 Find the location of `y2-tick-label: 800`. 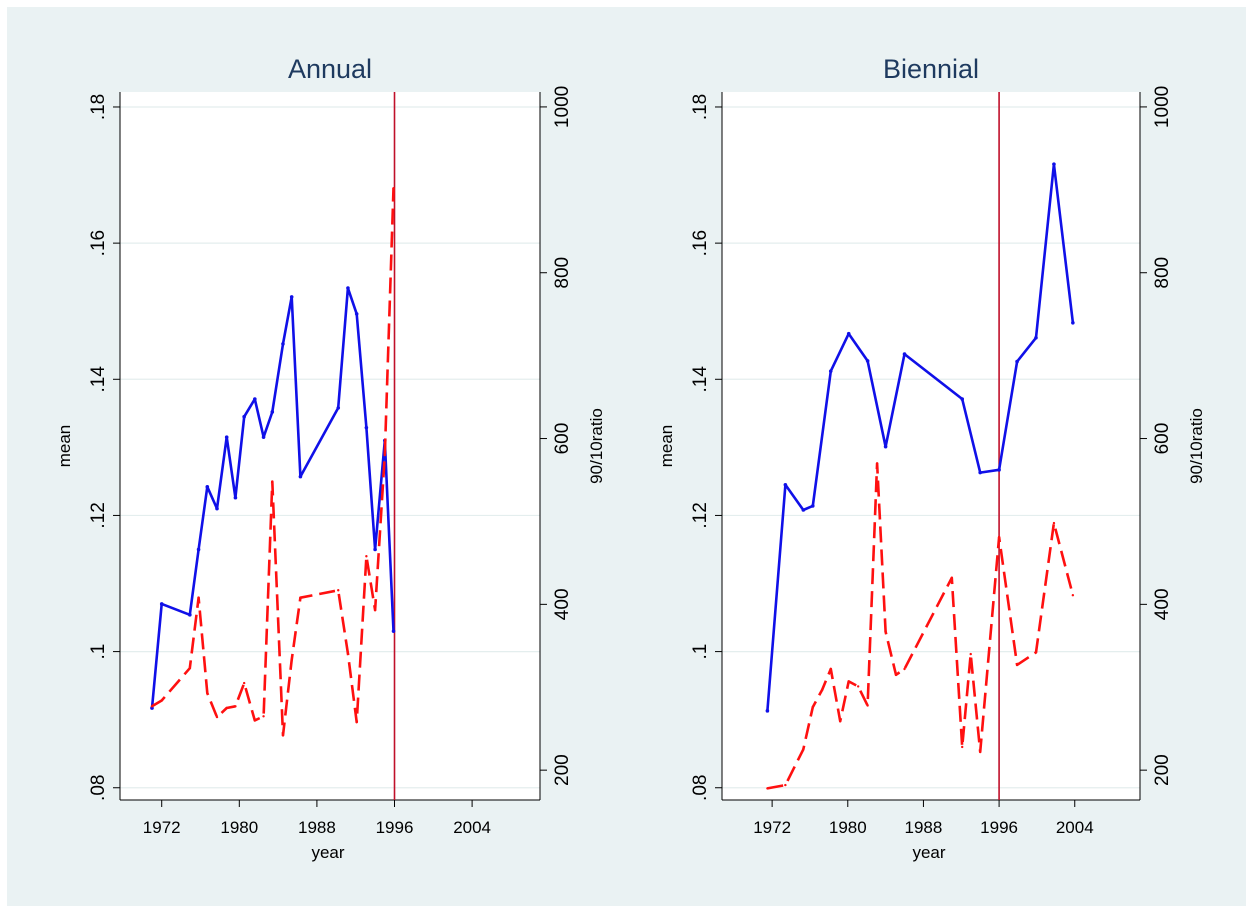

y2-tick-label: 800 is located at coordinates (1162, 273).